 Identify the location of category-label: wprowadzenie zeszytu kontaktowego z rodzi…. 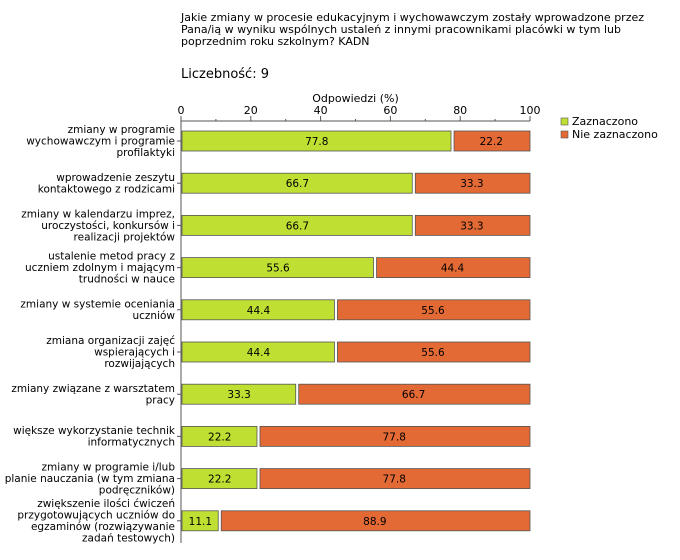
(106, 184).